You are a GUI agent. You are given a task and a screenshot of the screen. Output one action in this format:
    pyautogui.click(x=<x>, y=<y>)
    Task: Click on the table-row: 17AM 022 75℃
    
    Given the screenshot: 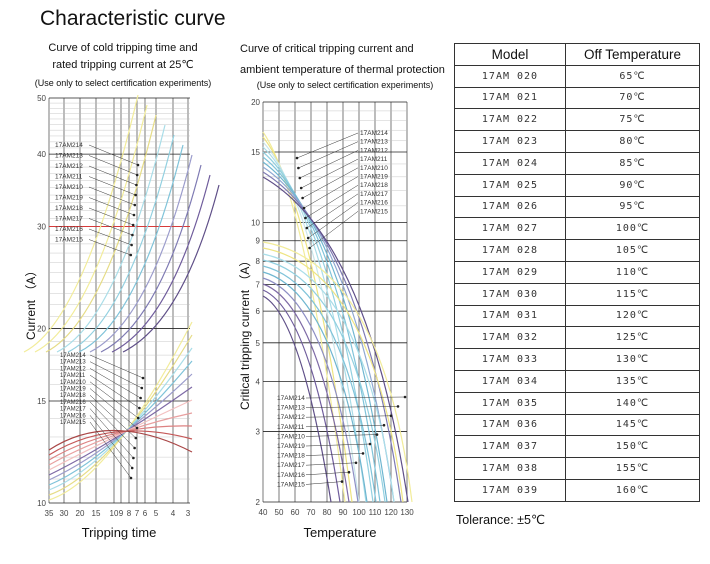 What is the action you would take?
    pyautogui.click(x=577, y=120)
    